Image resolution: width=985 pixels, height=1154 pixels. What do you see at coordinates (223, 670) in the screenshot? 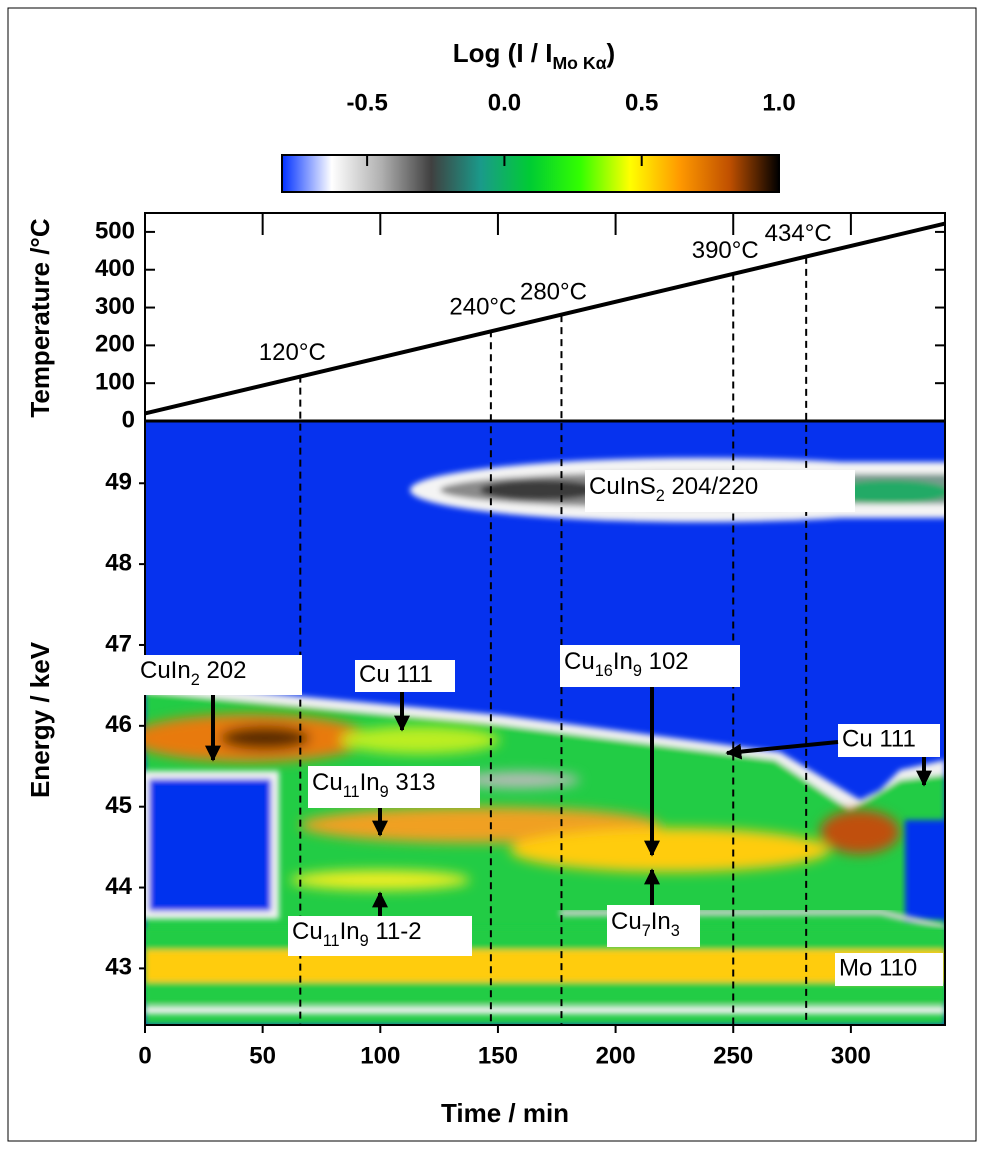
I see `text-part: 202` at bounding box center [223, 670].